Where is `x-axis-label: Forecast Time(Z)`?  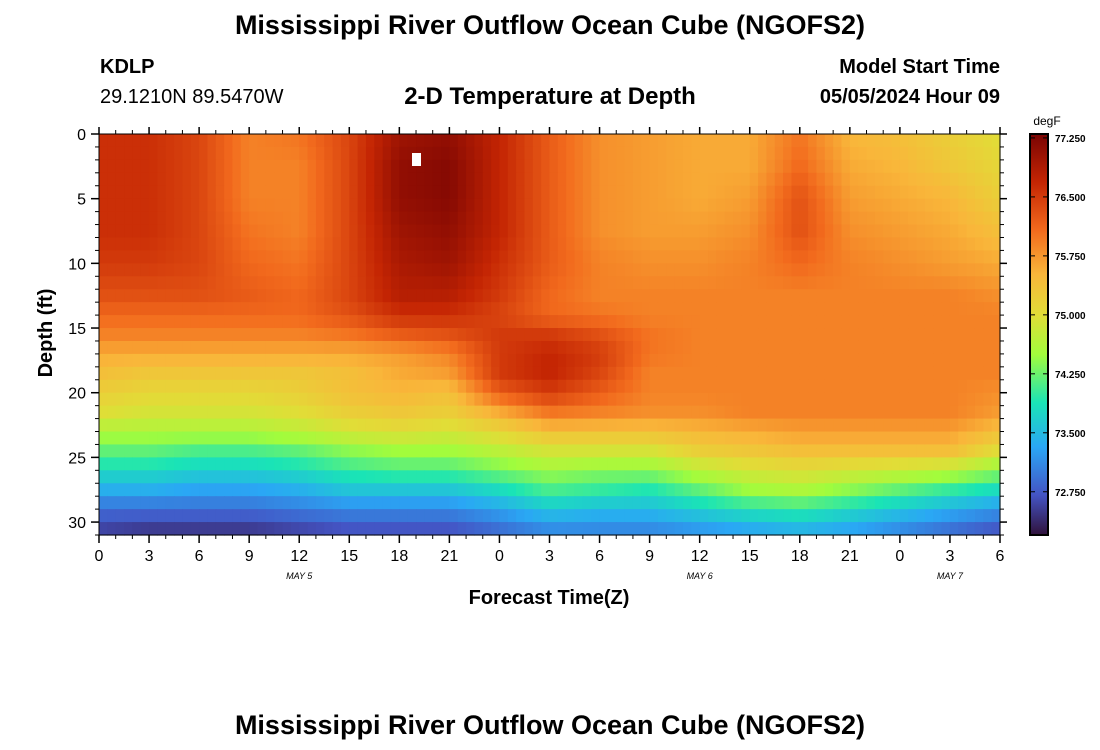
x-axis-label: Forecast Time(Z) is located at coordinates (549, 598).